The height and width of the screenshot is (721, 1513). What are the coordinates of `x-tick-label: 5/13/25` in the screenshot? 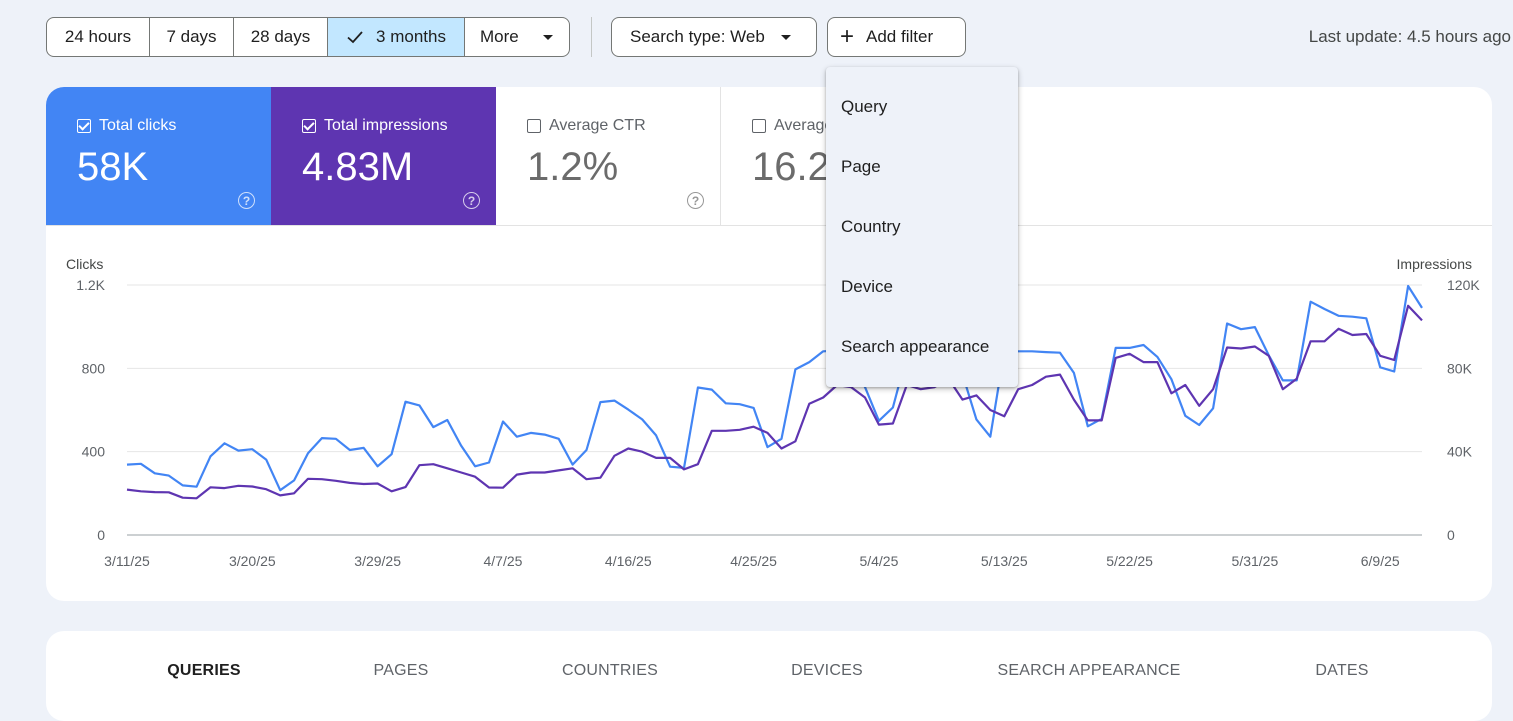 It's located at (1004, 561).